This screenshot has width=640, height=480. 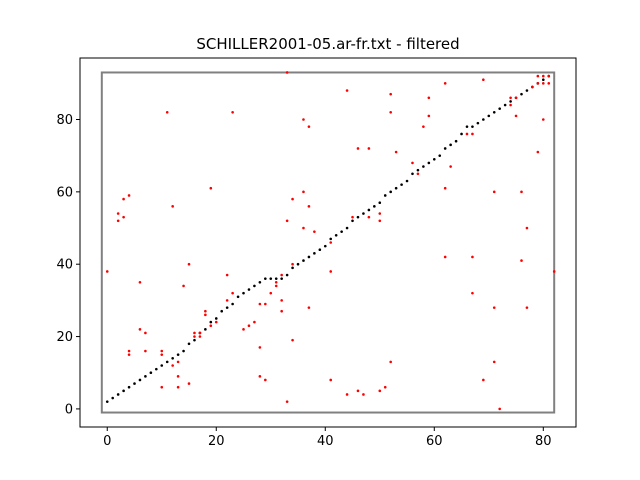 I want to click on y-tick-label: 80, so click(x=64, y=120).